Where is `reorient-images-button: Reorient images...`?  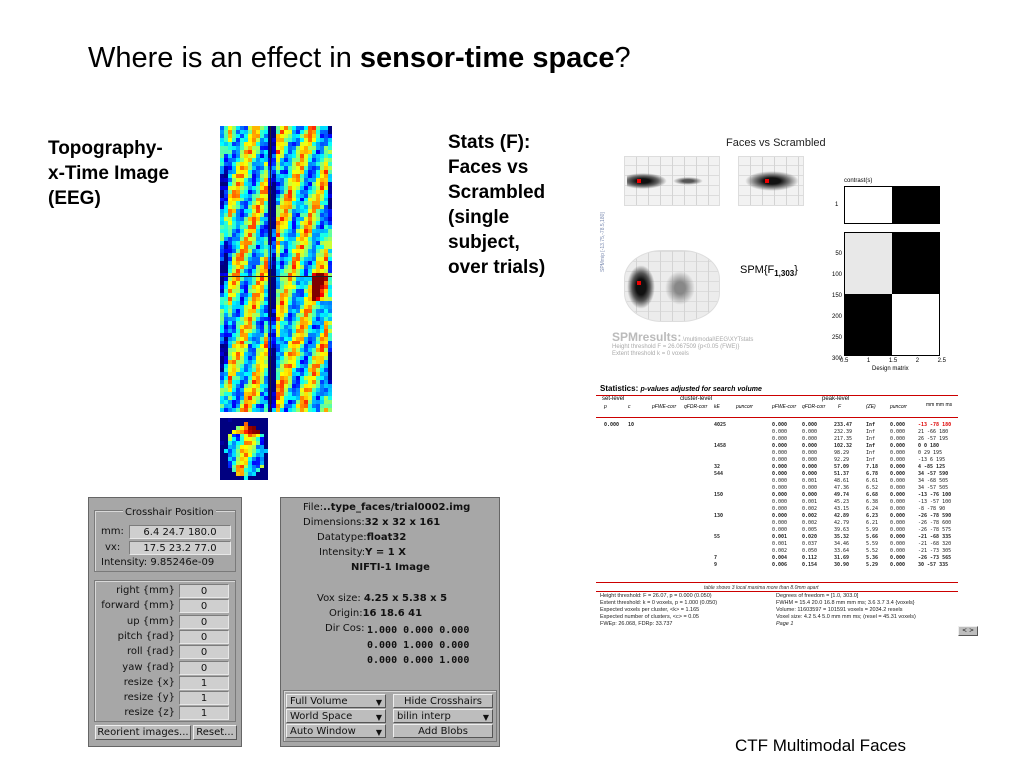
reorient-images-button: Reorient images... is located at coordinates (143, 732).